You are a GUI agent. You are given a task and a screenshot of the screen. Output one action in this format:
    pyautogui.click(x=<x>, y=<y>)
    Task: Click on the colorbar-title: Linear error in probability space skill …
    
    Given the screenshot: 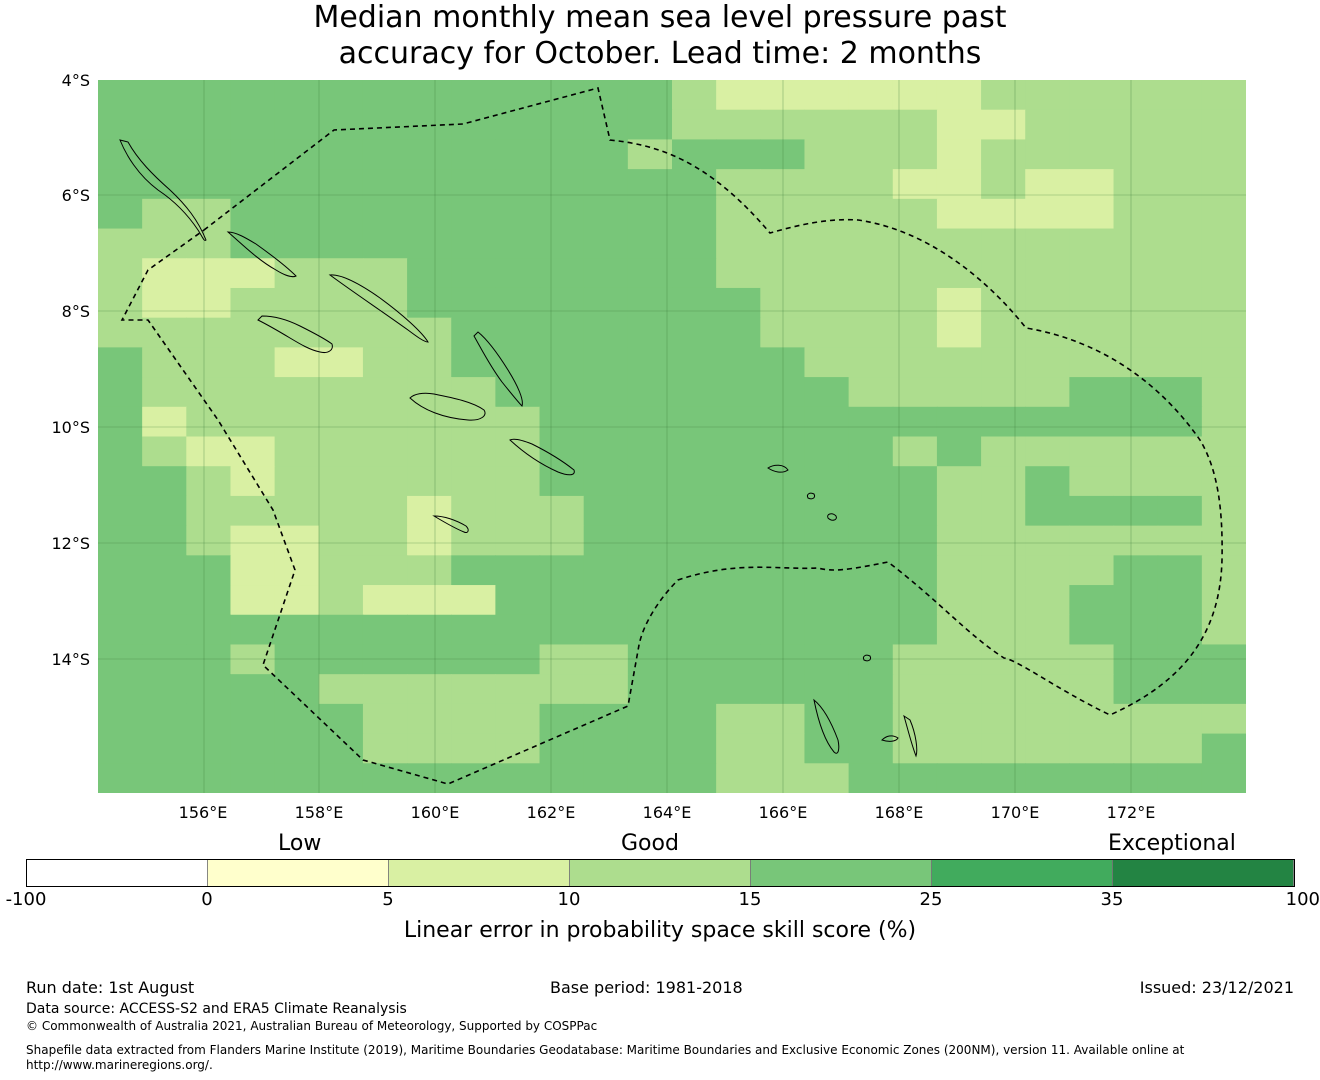 What is the action you would take?
    pyautogui.click(x=660, y=930)
    